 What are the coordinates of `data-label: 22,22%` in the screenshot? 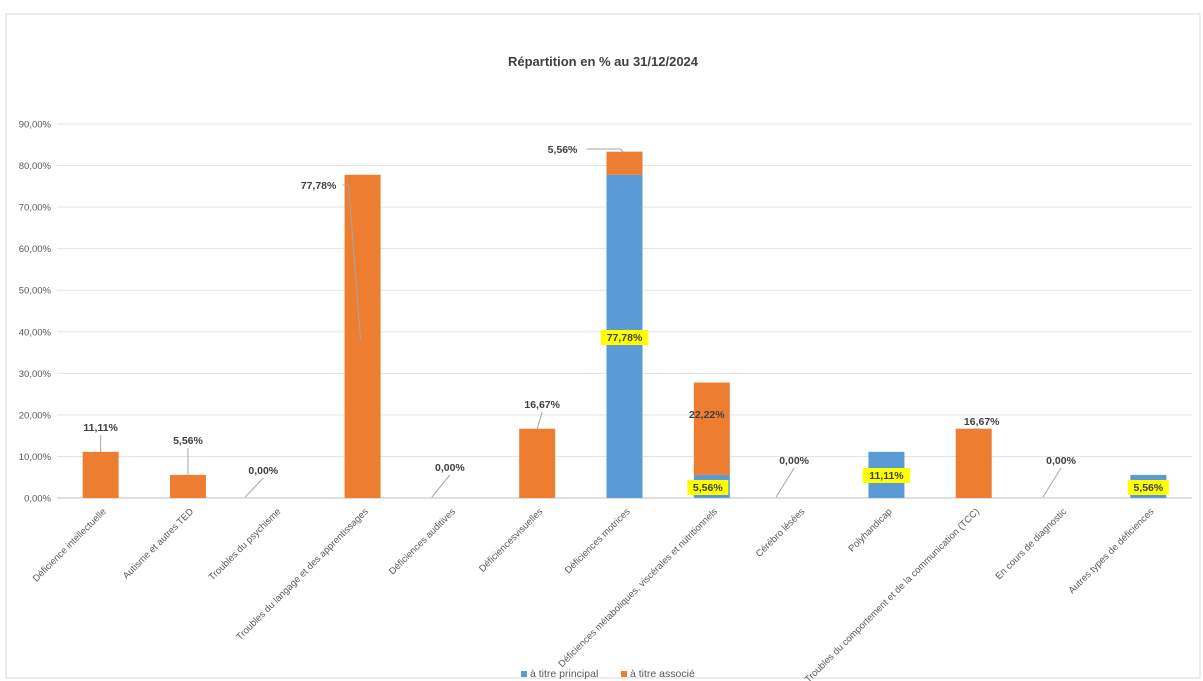 It's located at (707, 415).